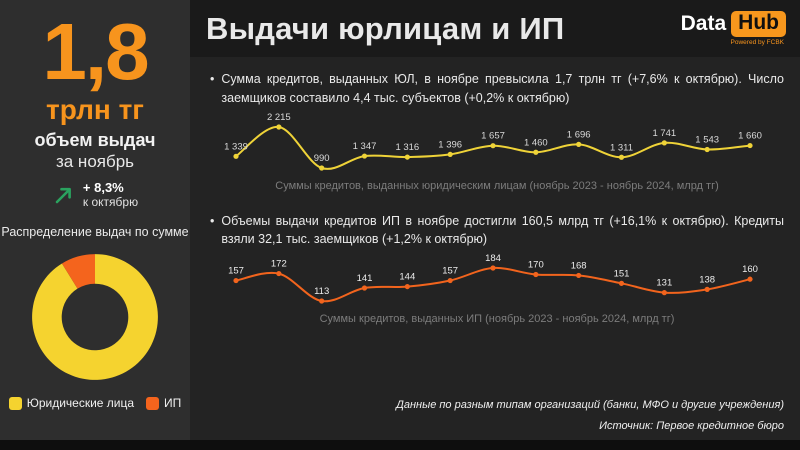 This screenshot has width=800, height=450. What do you see at coordinates (95, 232) in the screenshot?
I see `donut-title: Распределение выдач по сумме` at bounding box center [95, 232].